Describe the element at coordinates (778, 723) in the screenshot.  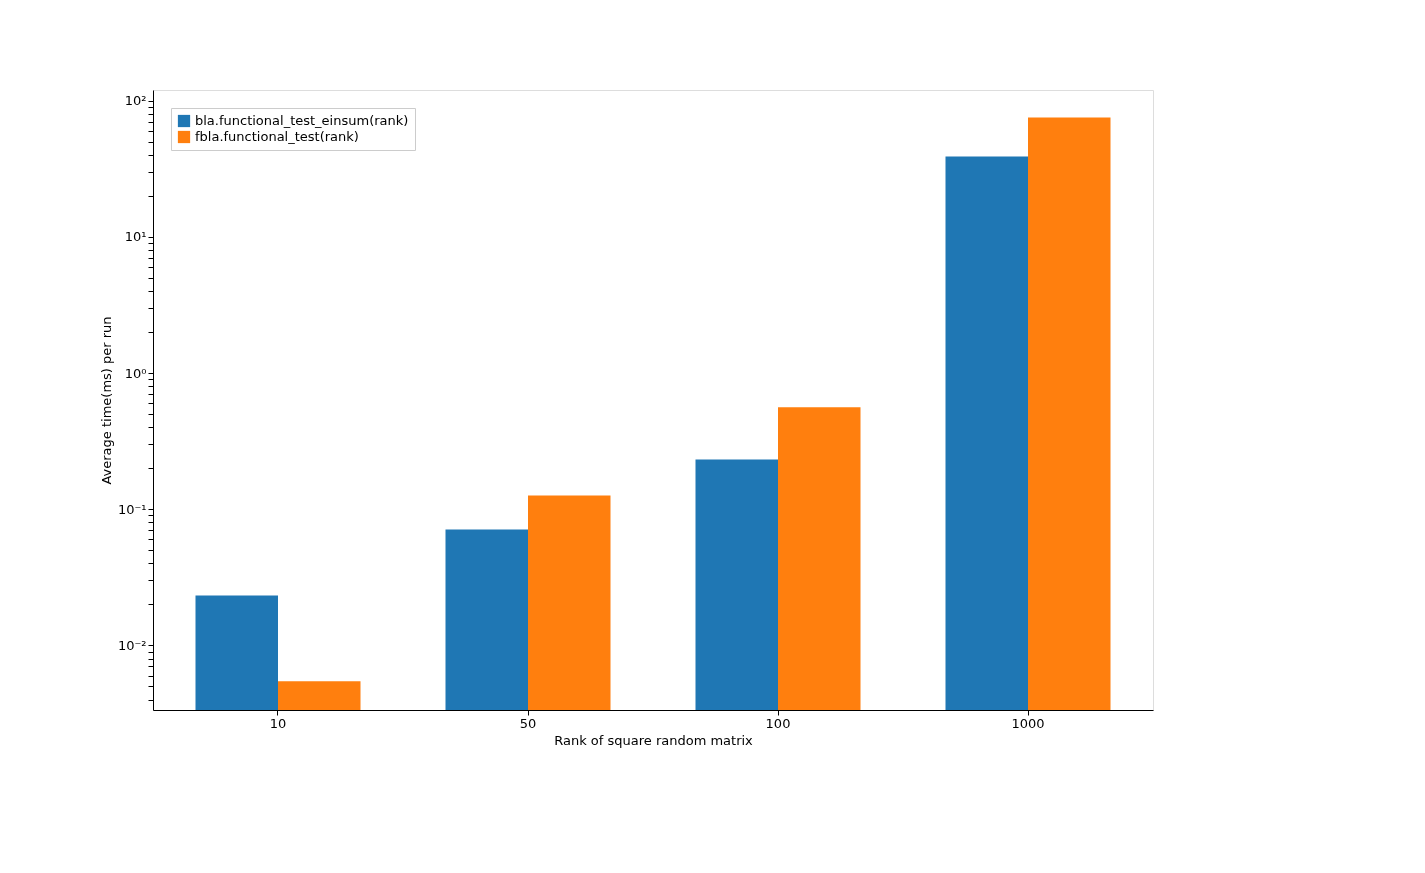
I see `x-tick-label: 100` at that location.